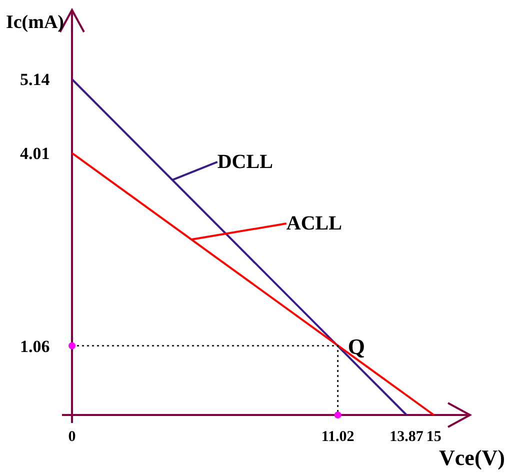  I want to click on x-tick-label: 15, so click(434, 437).